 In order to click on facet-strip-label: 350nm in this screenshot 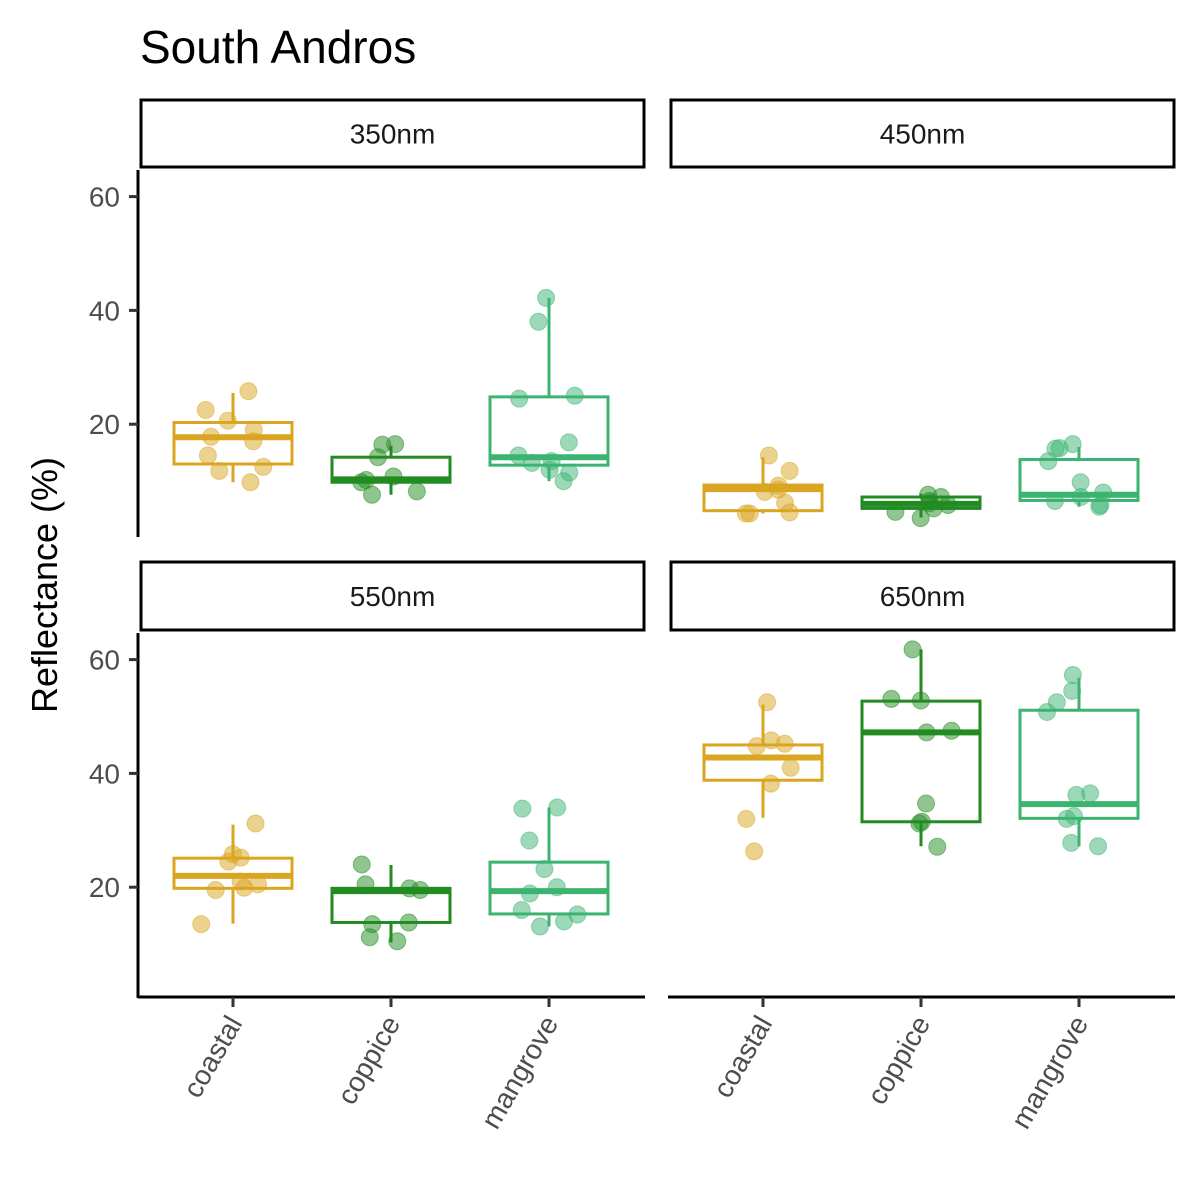, I will do `click(393, 134)`.